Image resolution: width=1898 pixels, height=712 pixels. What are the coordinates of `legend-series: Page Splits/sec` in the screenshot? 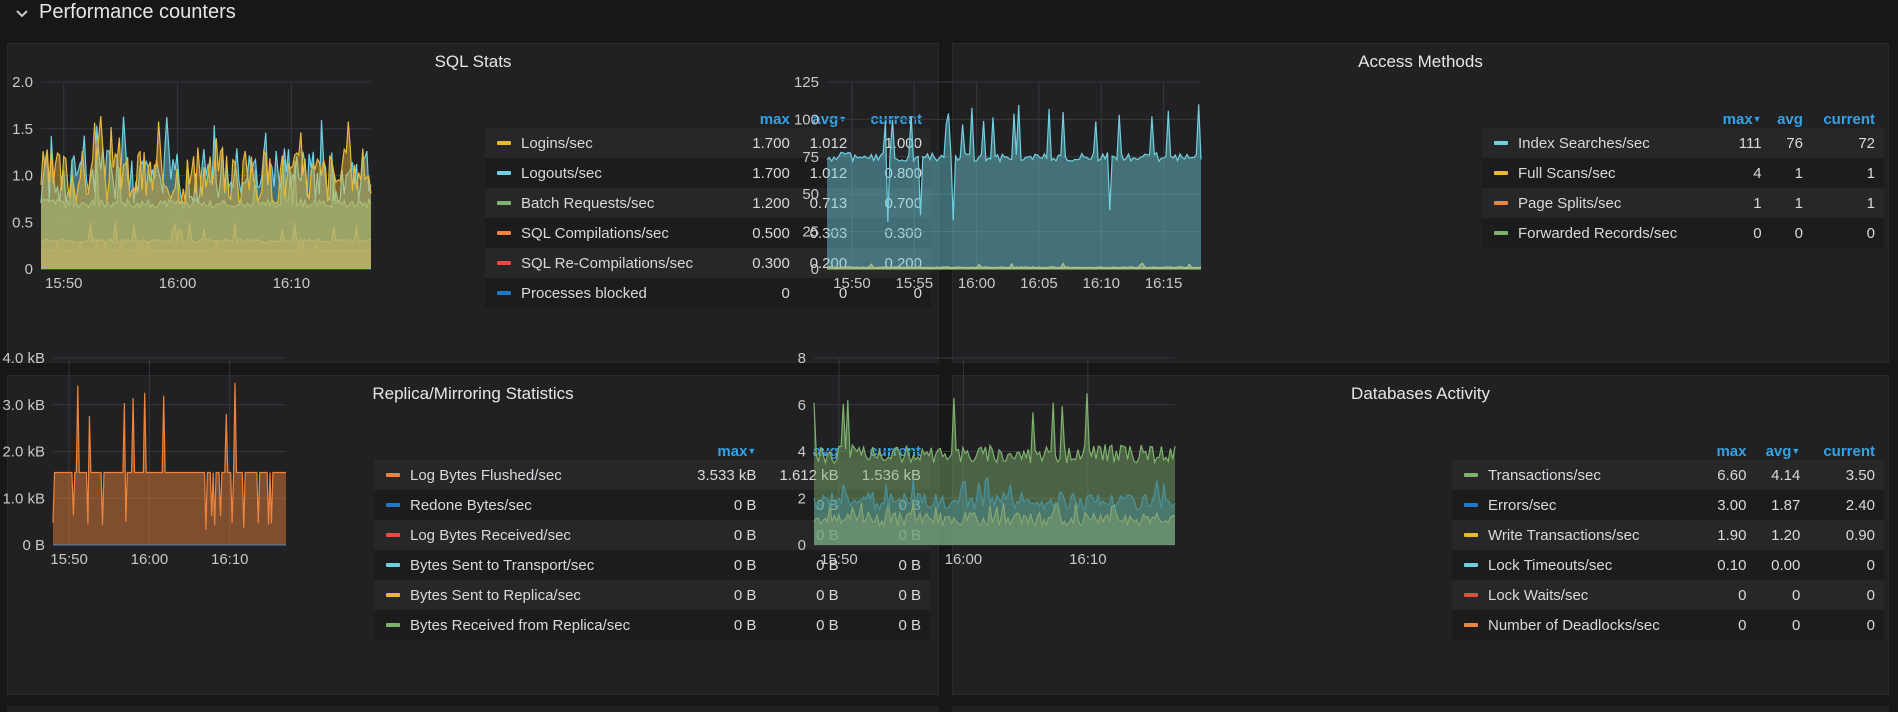 It's located at (1598, 203).